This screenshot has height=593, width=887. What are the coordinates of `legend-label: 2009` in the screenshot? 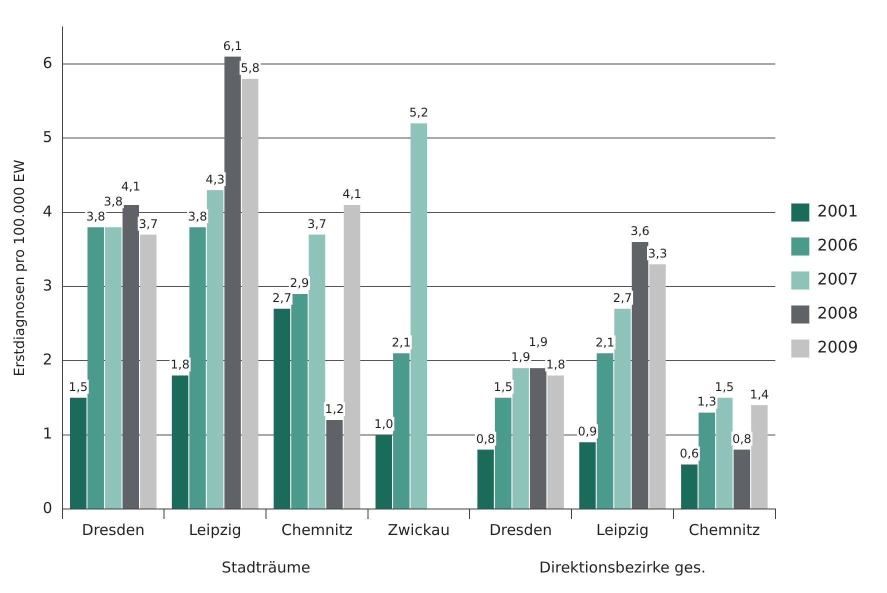 It's located at (837, 347).